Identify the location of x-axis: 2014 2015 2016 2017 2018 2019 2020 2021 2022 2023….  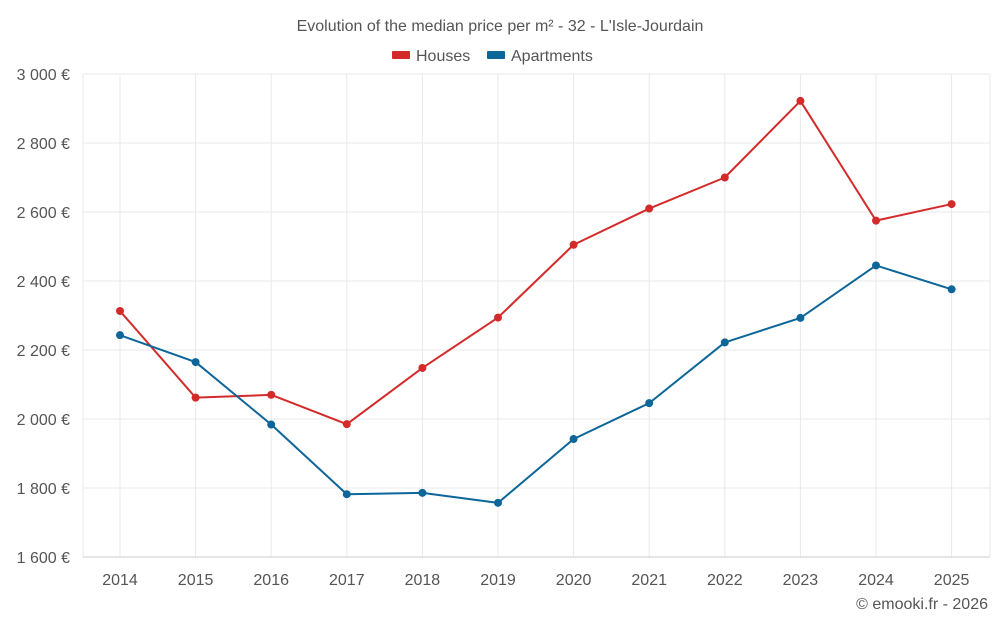
(536, 572).